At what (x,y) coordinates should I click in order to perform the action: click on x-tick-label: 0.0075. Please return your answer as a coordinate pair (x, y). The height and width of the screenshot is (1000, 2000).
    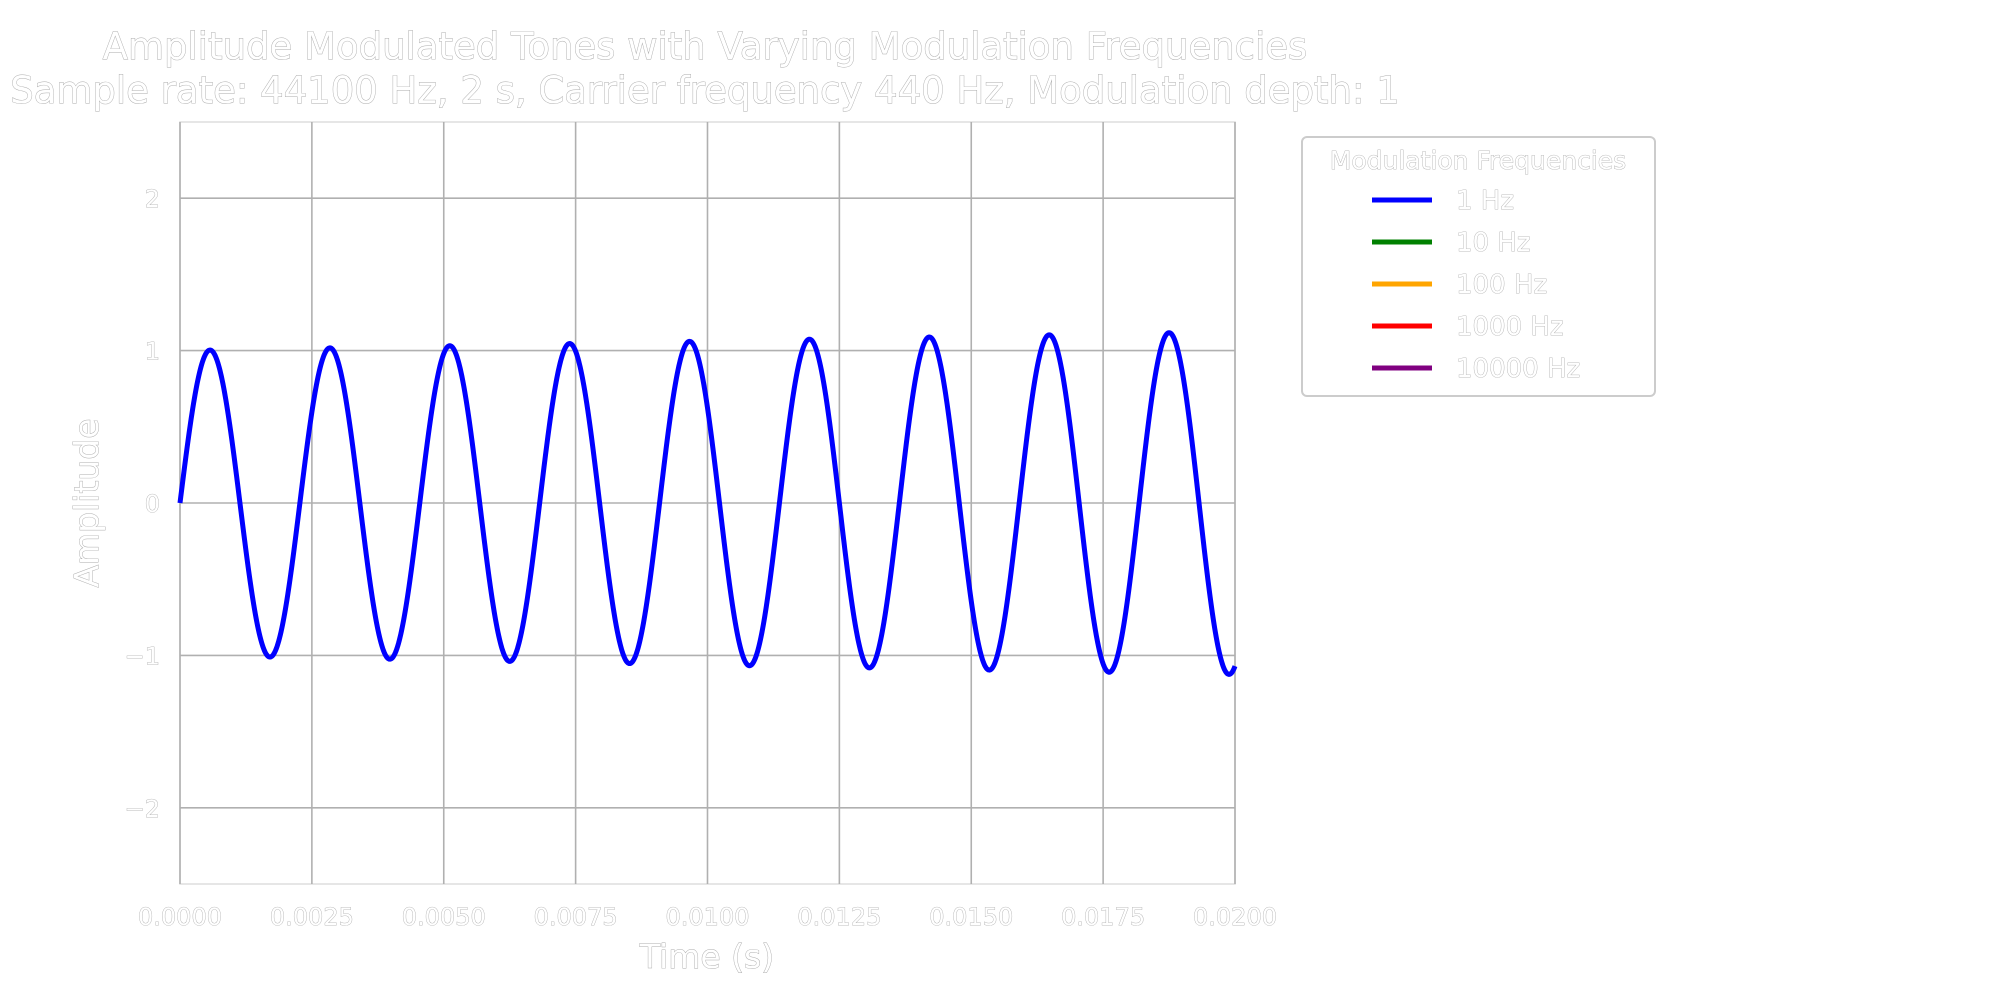
    Looking at the image, I should click on (576, 917).